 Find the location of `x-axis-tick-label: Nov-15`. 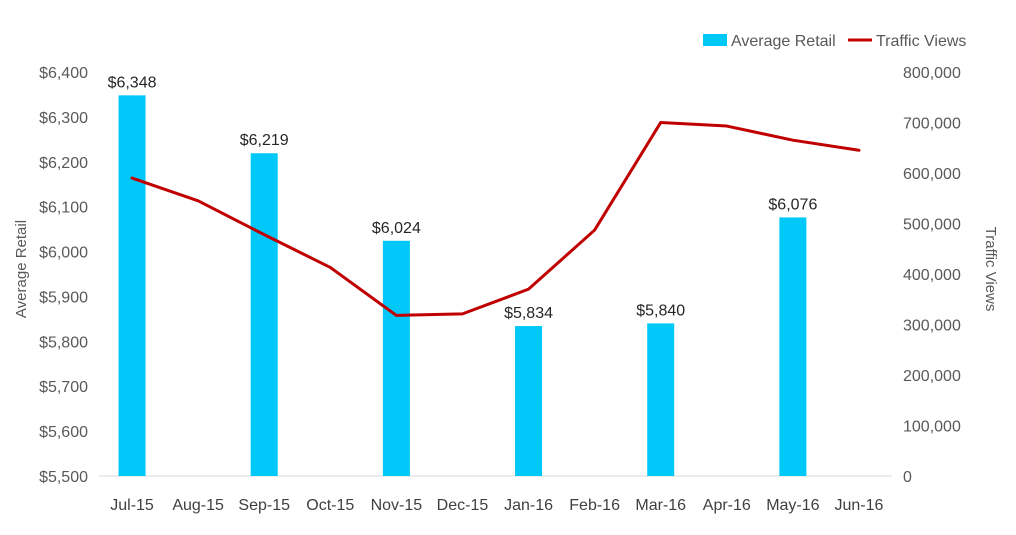

x-axis-tick-label: Nov-15 is located at coordinates (397, 505).